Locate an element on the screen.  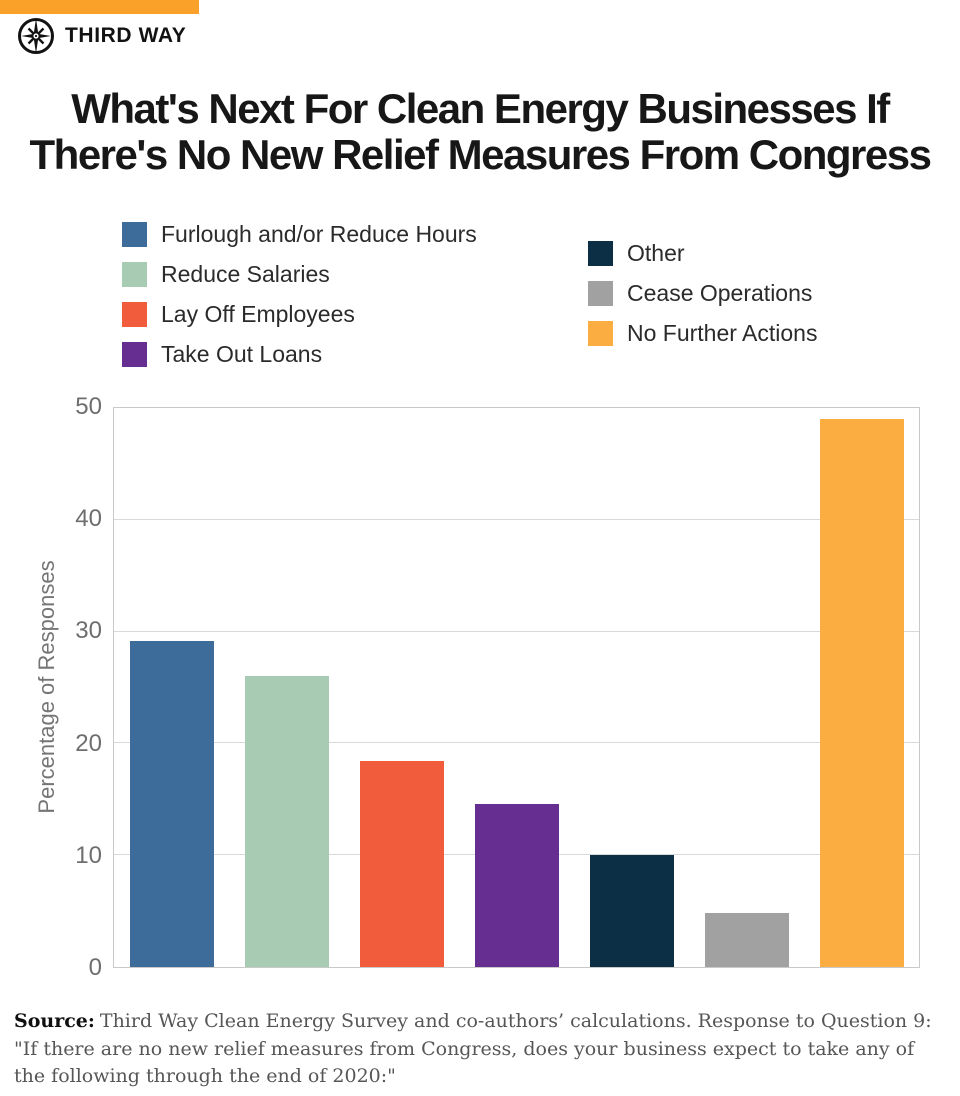
bar-no-further-actions is located at coordinates (861, 693).